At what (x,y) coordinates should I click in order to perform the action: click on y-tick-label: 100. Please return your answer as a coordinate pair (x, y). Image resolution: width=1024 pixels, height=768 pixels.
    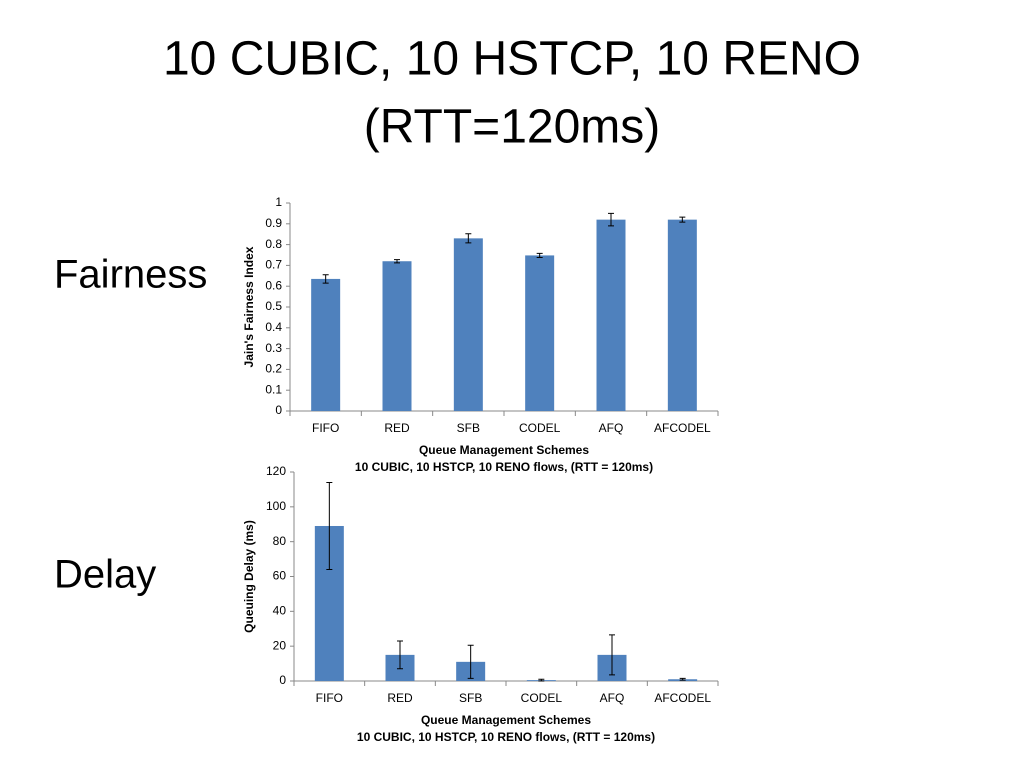
    Looking at the image, I should click on (276, 506).